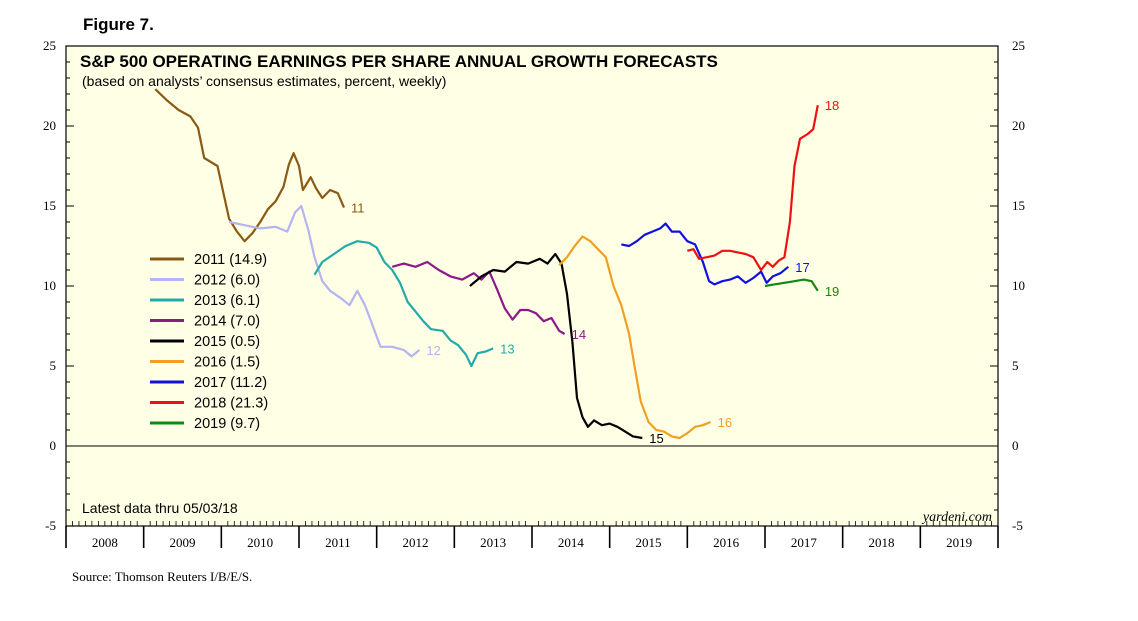 The image size is (1138, 621). Describe the element at coordinates (1017, 525) in the screenshot. I see `y-tick-label-right: -5` at that location.